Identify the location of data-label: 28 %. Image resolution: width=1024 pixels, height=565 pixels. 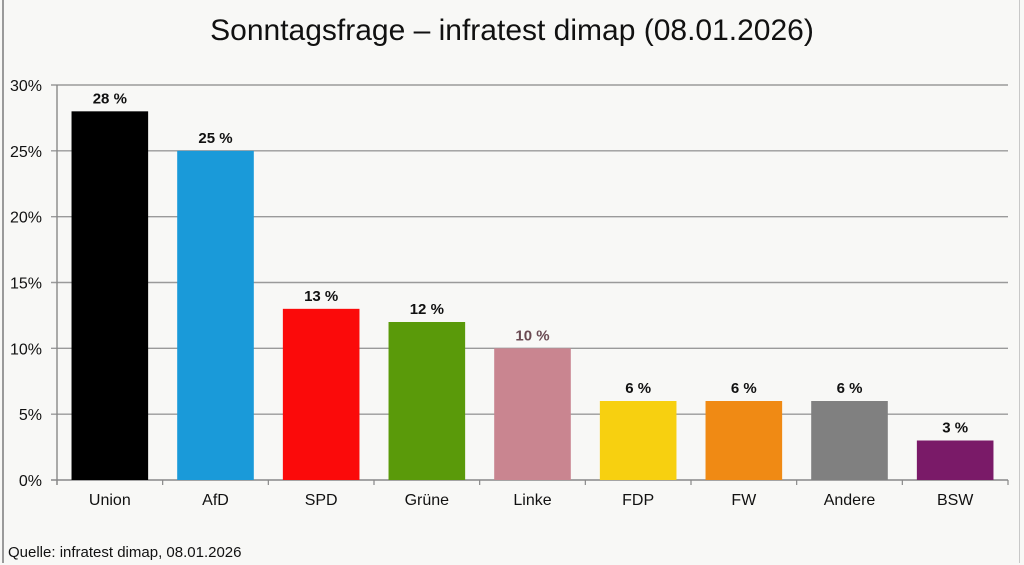
(110, 98).